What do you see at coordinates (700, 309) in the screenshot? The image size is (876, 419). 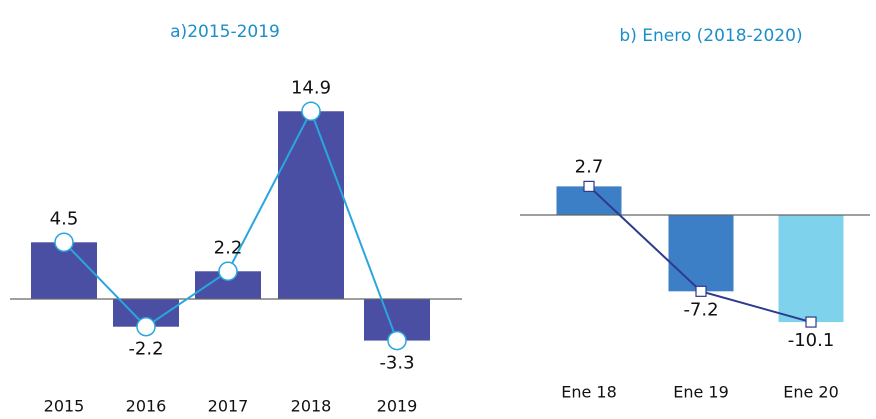 I see `data-label: -7.2` at bounding box center [700, 309].